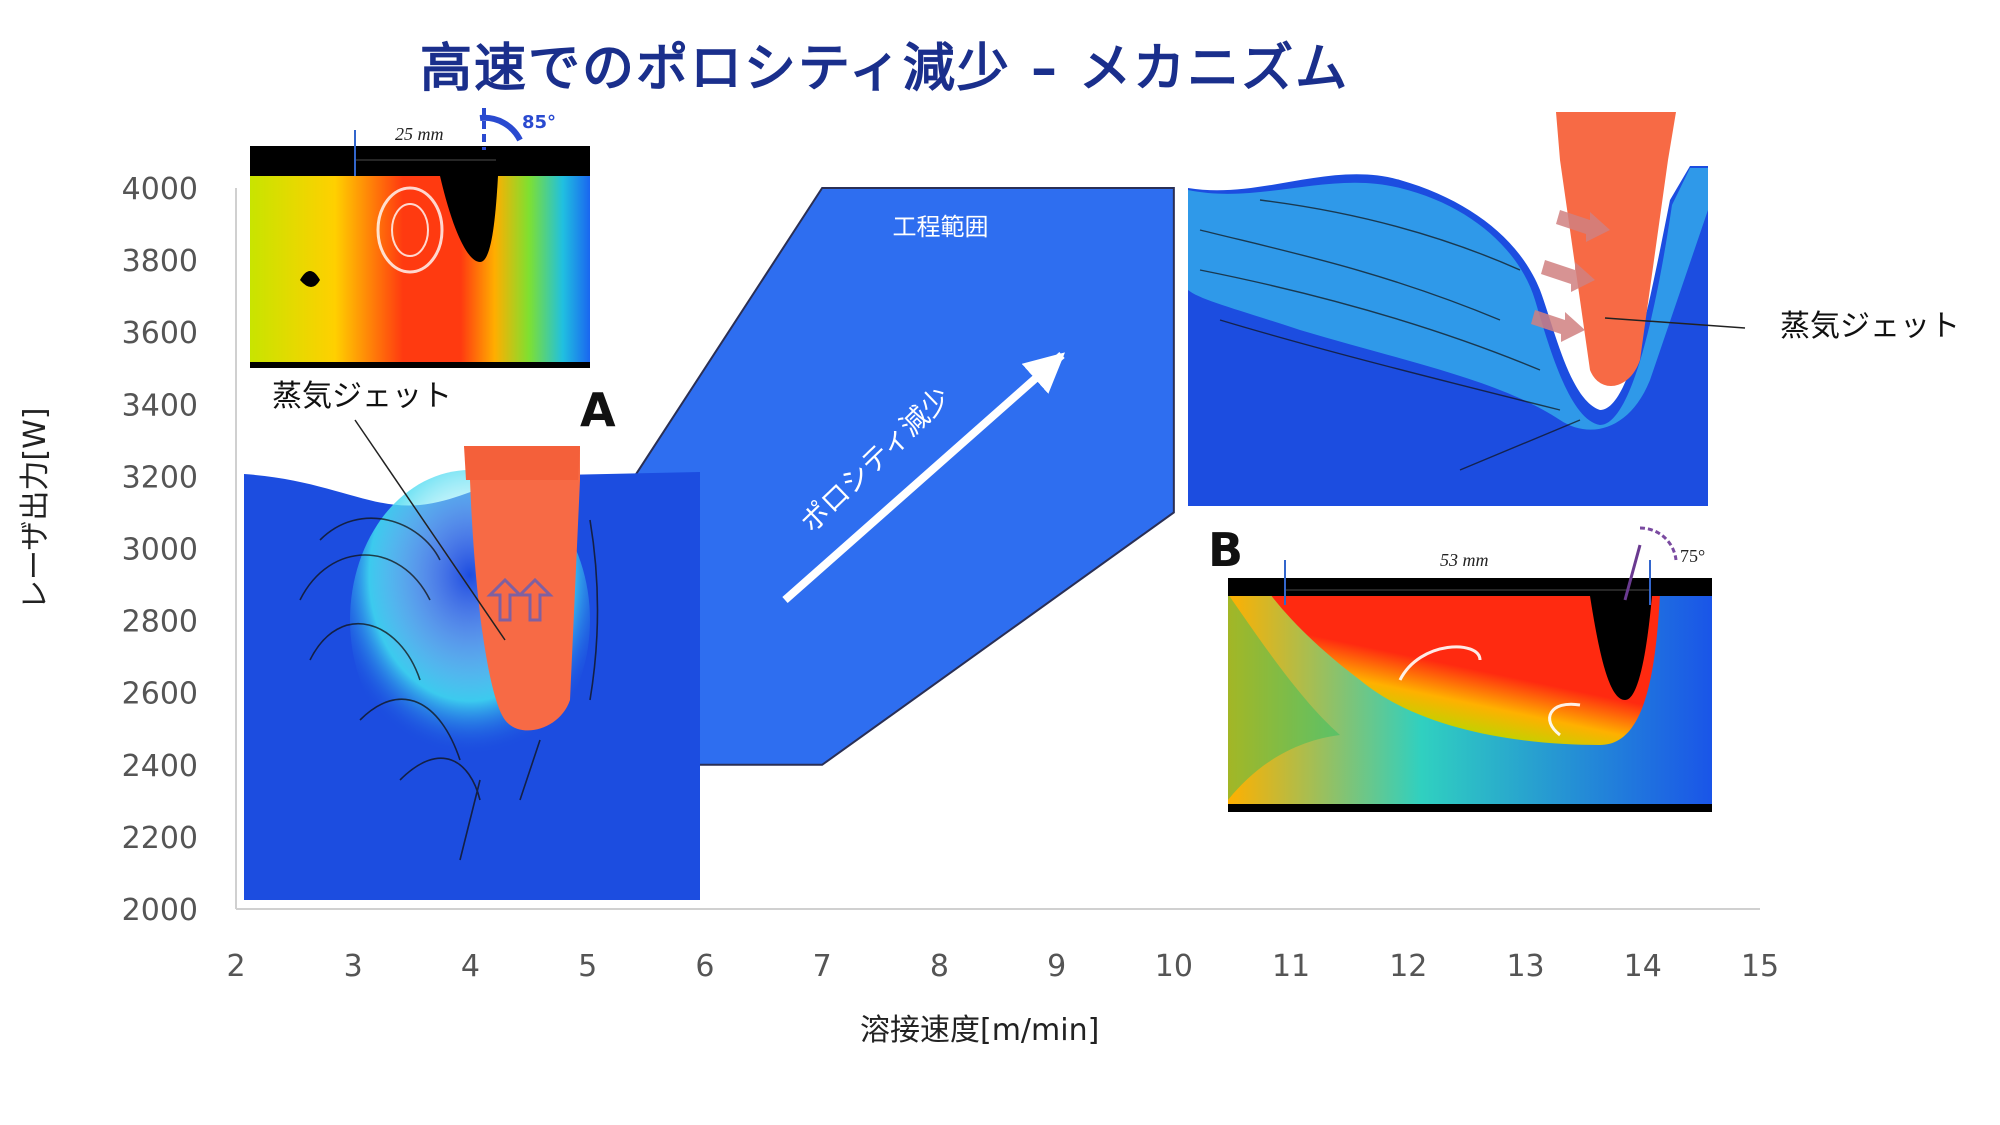  I want to click on angle-b-label: 75°, so click(1692, 556).